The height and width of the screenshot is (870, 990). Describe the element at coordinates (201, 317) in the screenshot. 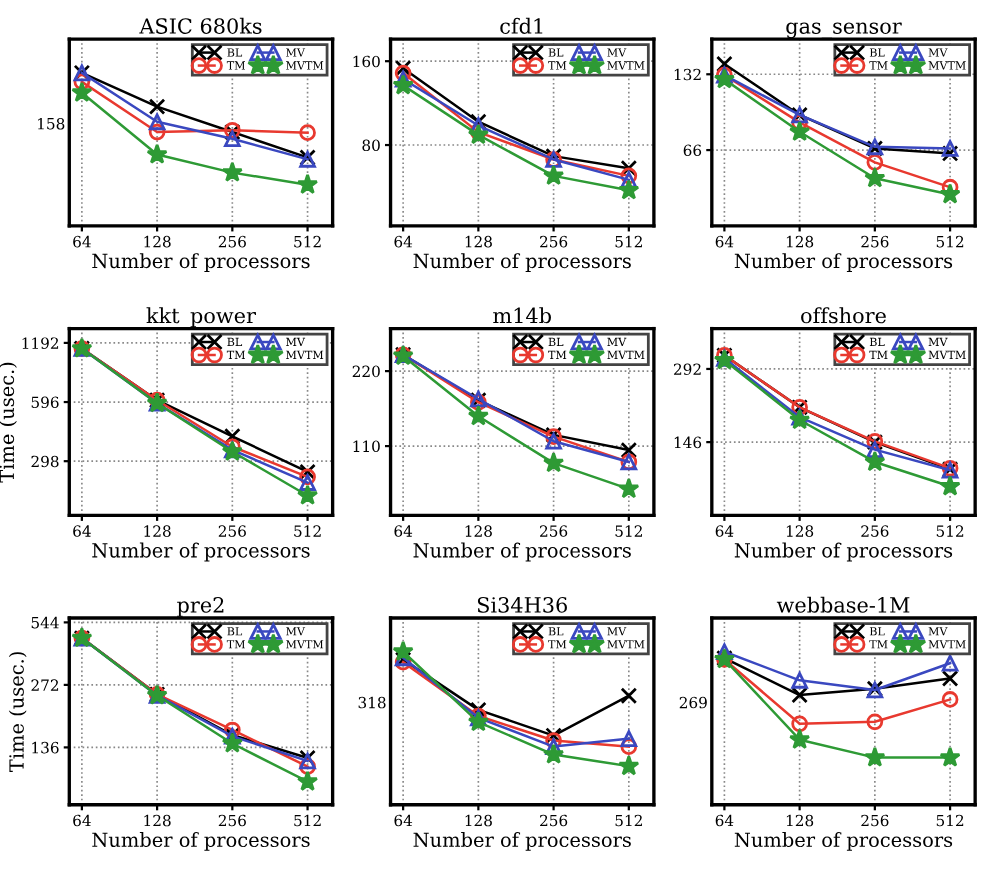

I see `chart-title: kkt_power` at that location.